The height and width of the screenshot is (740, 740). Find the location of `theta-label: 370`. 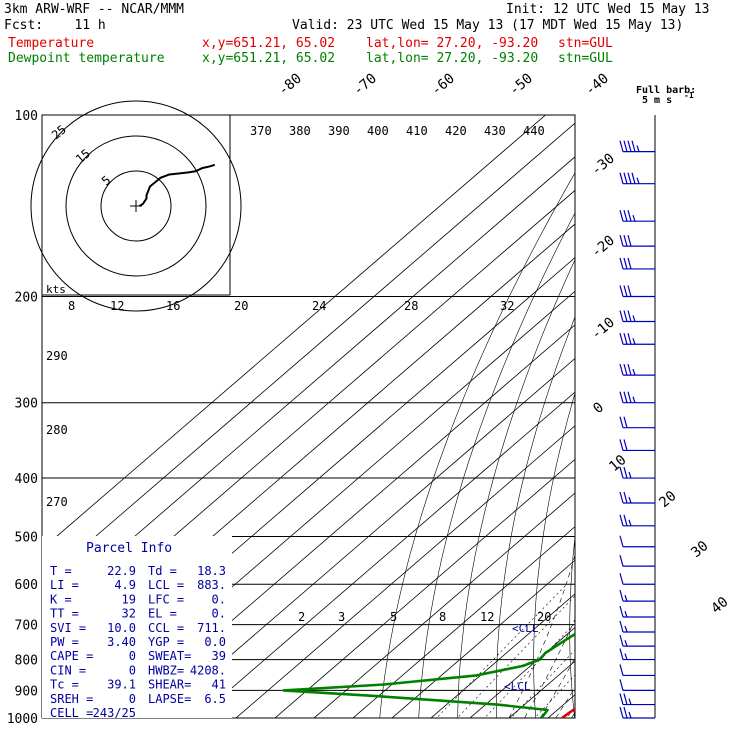

theta-label: 370 is located at coordinates (261, 131).